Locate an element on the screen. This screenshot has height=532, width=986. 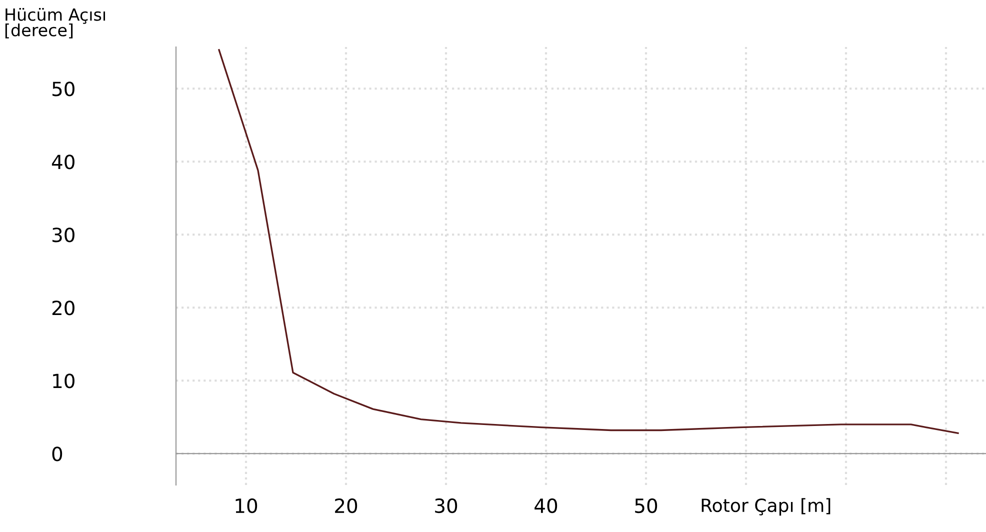
y-tick-label: 0 is located at coordinates (57, 454).